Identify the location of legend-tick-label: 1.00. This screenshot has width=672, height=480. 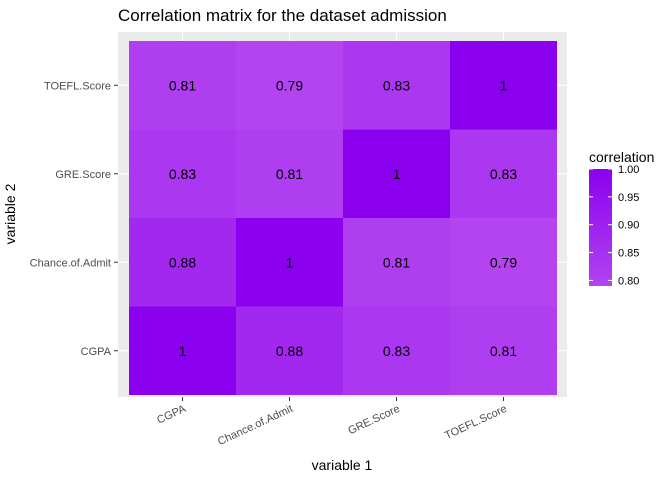
(628, 170).